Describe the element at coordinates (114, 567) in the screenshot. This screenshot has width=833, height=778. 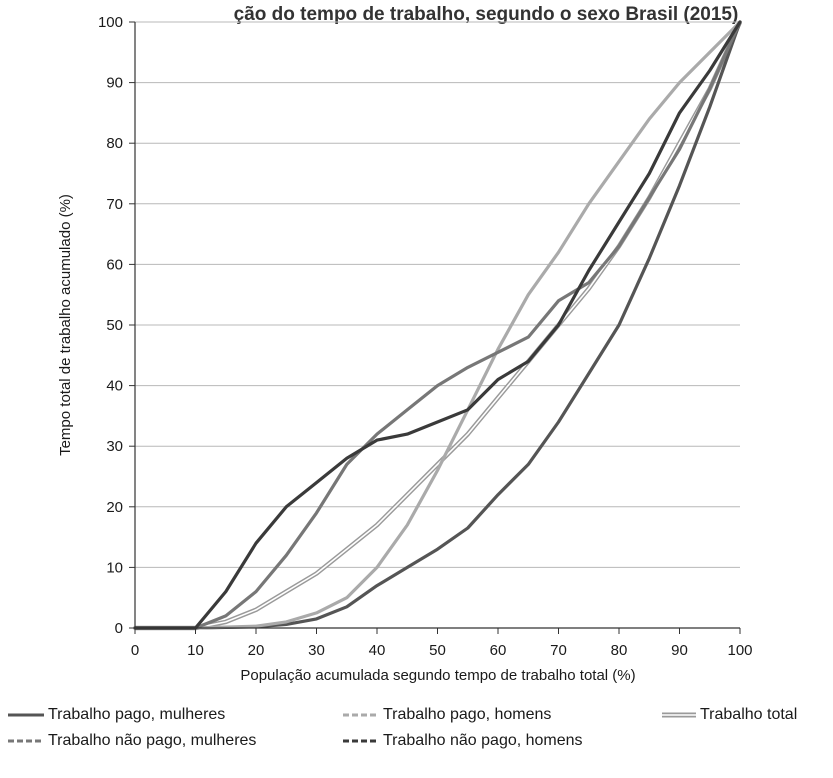
I see `y-tick-label-1: 10` at that location.